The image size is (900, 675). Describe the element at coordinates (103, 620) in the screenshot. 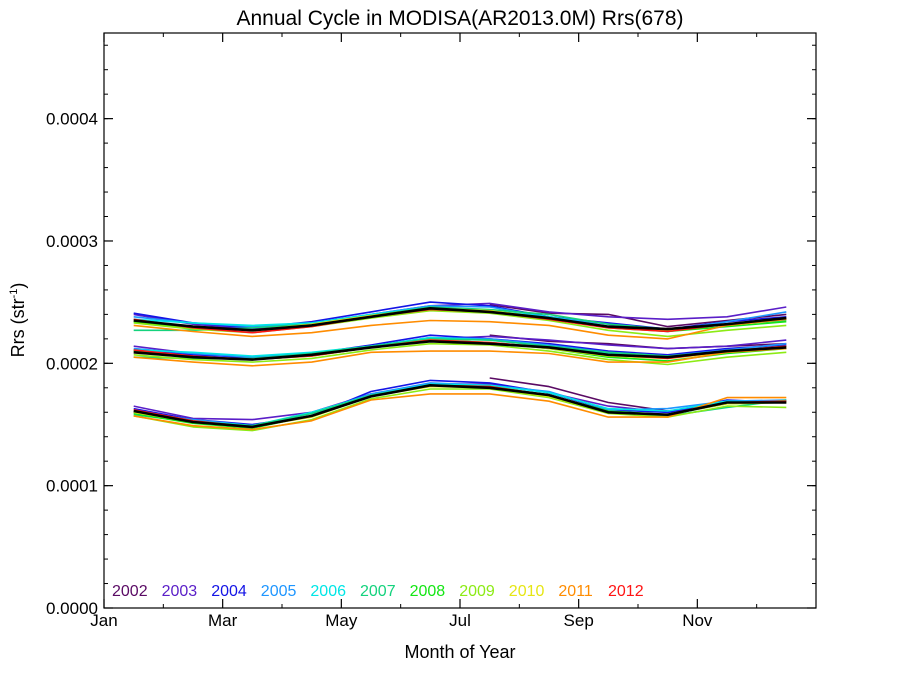

I see `x-tick-label: Jan` at that location.